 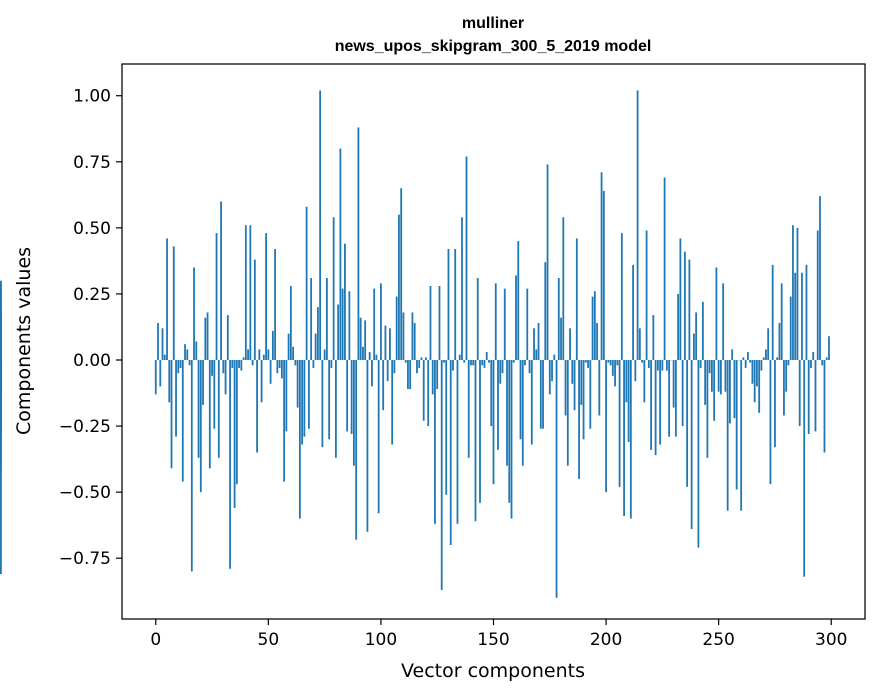 I want to click on x-axis-label: Vector components, so click(x=493, y=671).